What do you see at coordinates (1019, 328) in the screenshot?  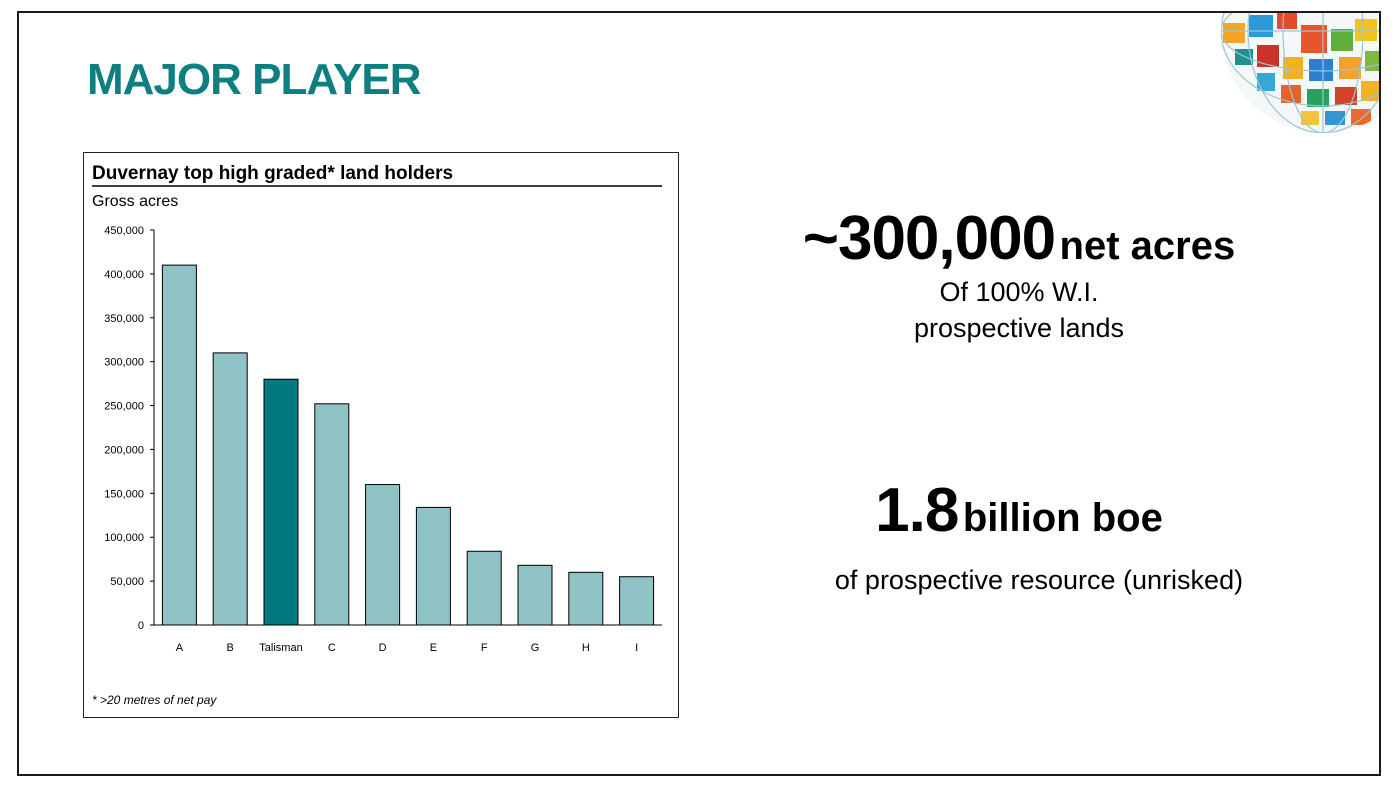 I see `net-acres-line2: prospective lands` at bounding box center [1019, 328].